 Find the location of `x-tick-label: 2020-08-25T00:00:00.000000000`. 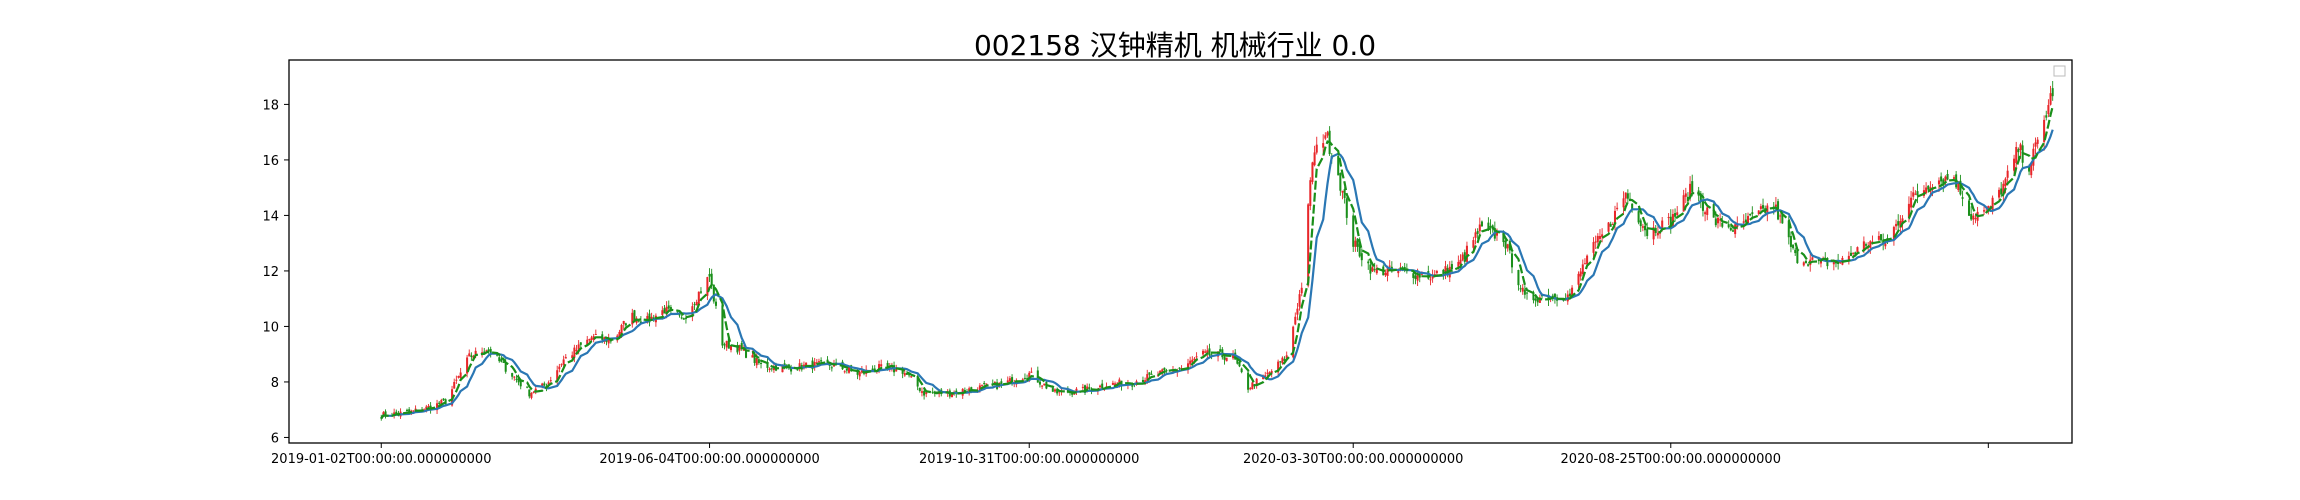

x-tick-label: 2020-08-25T00:00:00.000000000 is located at coordinates (1671, 459).